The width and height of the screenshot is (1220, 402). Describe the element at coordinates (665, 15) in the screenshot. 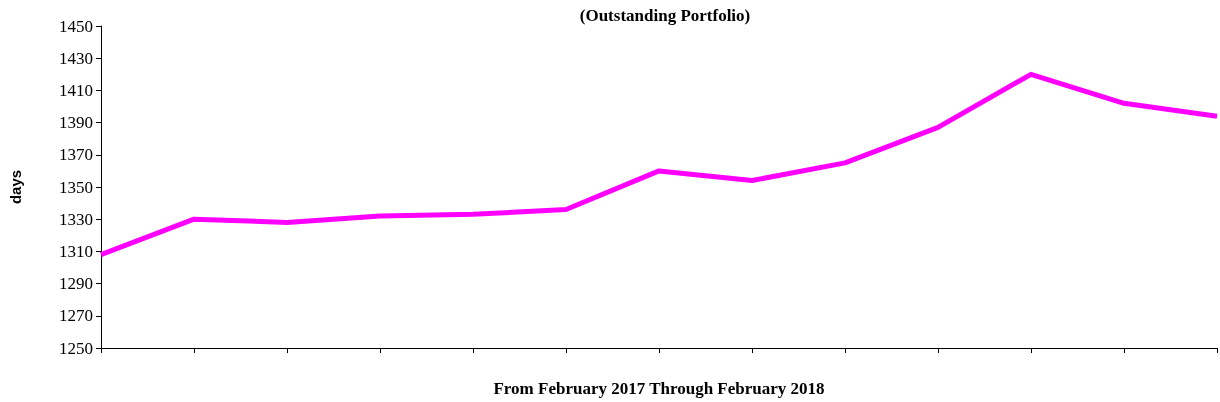

I see `chart-title: (Outstanding Portfolio)` at that location.